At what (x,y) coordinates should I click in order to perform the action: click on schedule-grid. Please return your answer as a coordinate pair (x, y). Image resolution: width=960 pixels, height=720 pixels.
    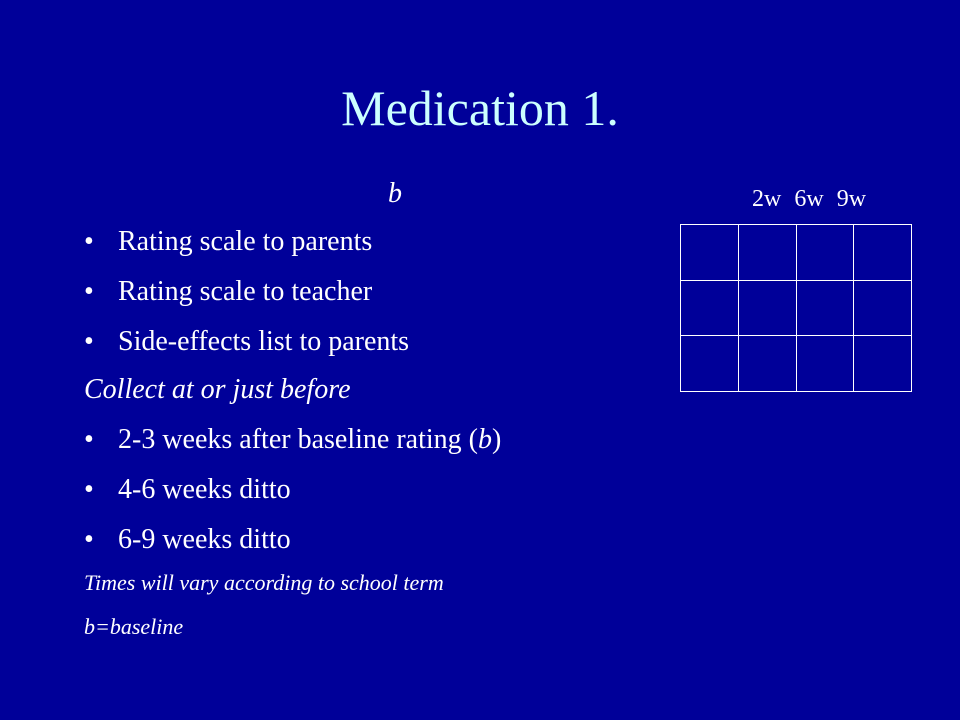
    Looking at the image, I should click on (796, 308).